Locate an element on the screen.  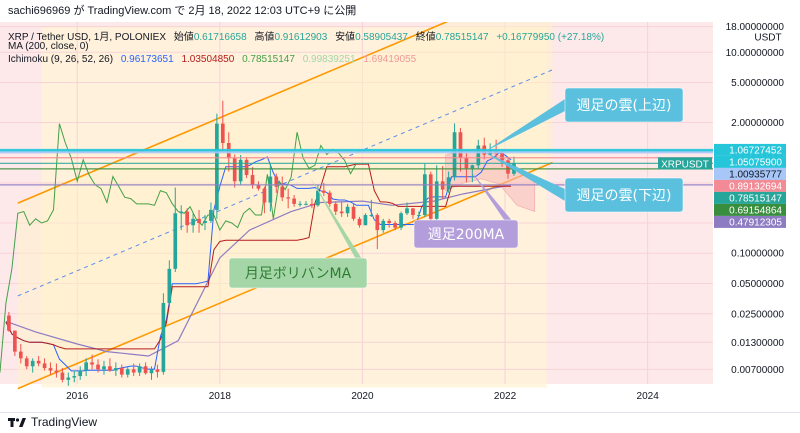
callout-label: 週足の雲(下辺) is located at coordinates (624, 196).